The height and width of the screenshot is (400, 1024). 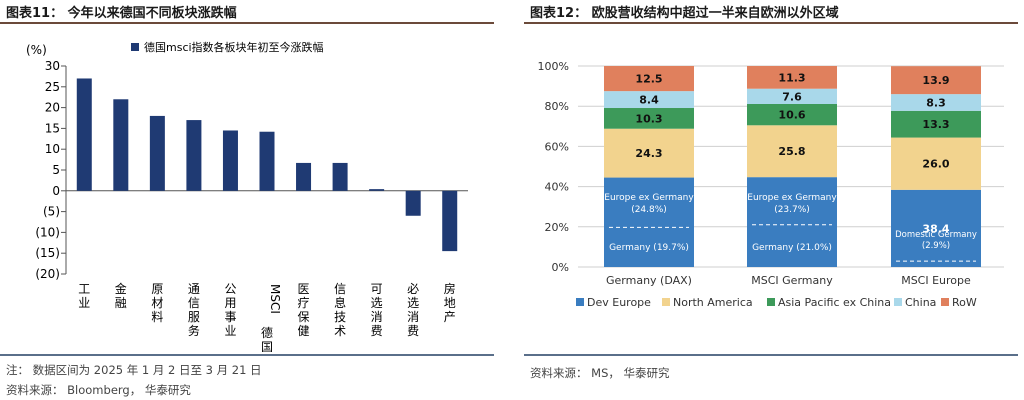 What do you see at coordinates (450, 317) in the screenshot?
I see `x-category-label-char: 产` at bounding box center [450, 317].